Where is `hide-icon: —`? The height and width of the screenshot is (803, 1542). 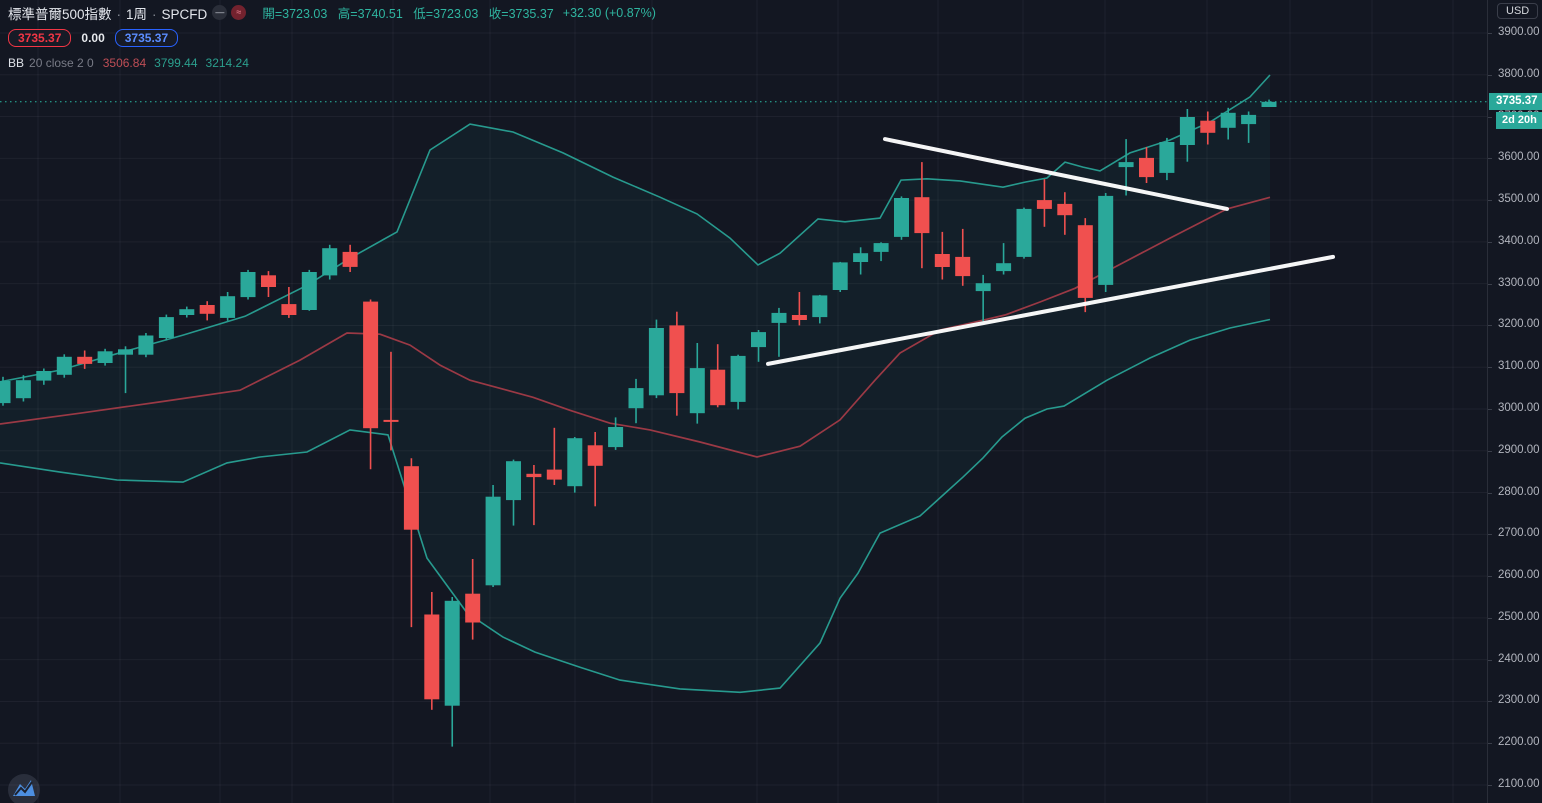
hide-icon: — is located at coordinates (220, 12).